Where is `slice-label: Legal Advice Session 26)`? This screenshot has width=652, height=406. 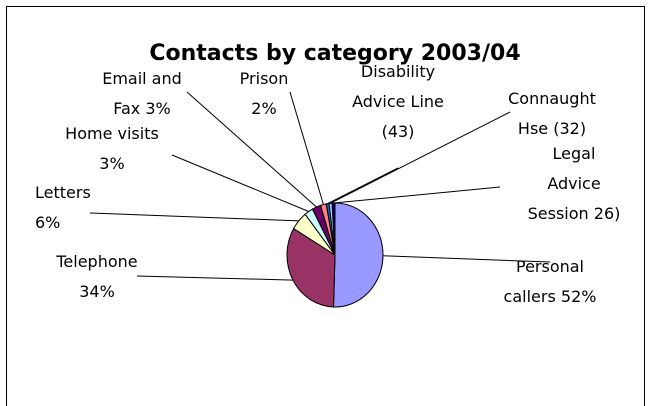 slice-label: Legal Advice Session 26) is located at coordinates (574, 183).